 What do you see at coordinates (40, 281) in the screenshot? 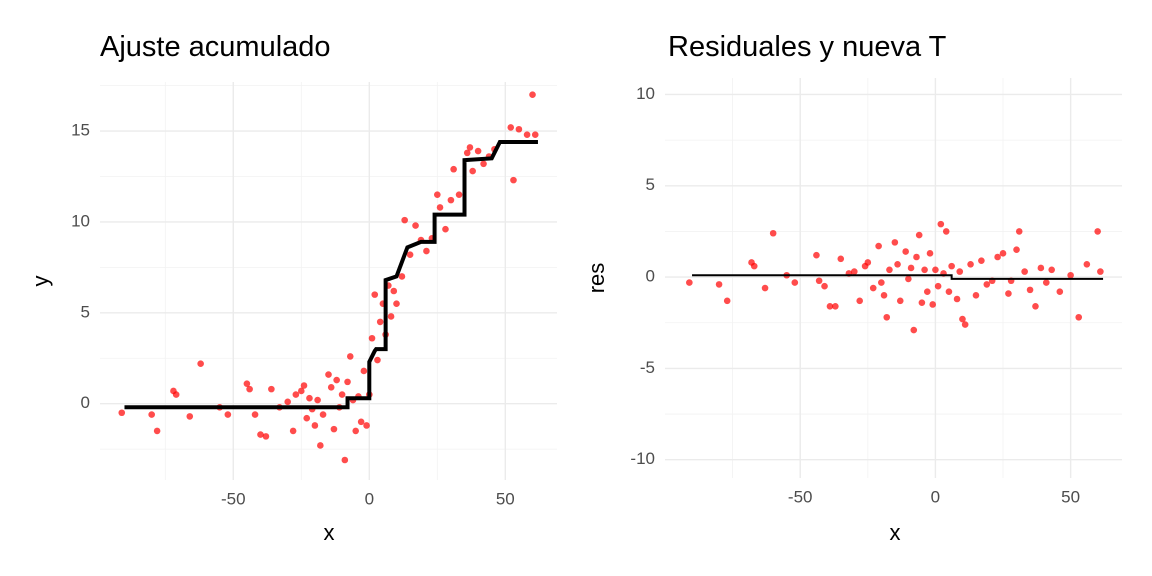
I see `y-axis-label: y` at bounding box center [40, 281].